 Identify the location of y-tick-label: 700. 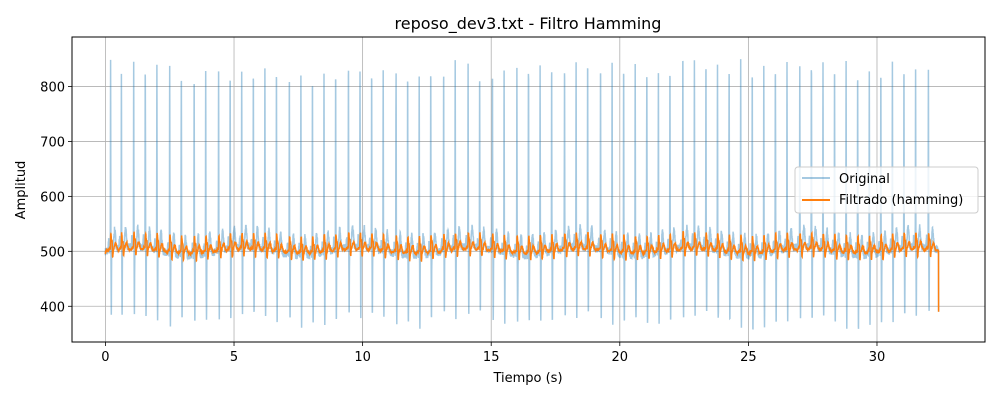
(52, 142).